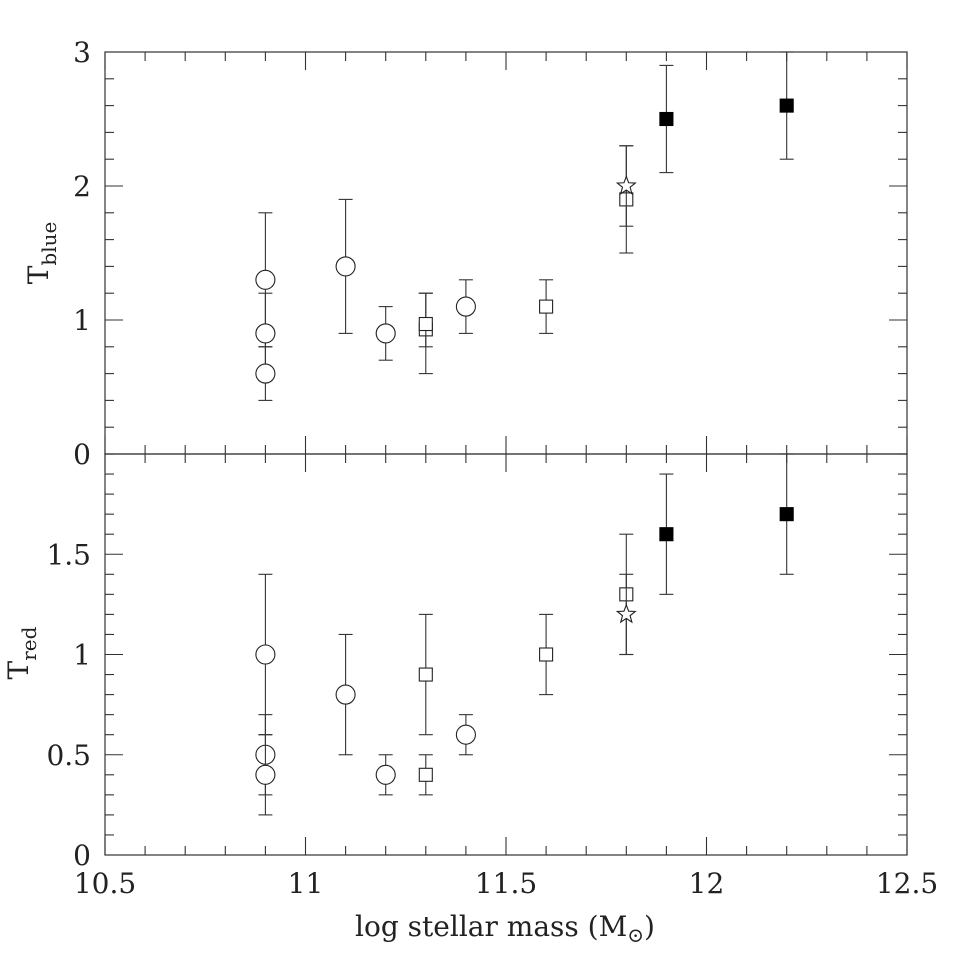 The width and height of the screenshot is (957, 957). Describe the element at coordinates (306, 883) in the screenshot. I see `x-tick-label: 11` at that location.